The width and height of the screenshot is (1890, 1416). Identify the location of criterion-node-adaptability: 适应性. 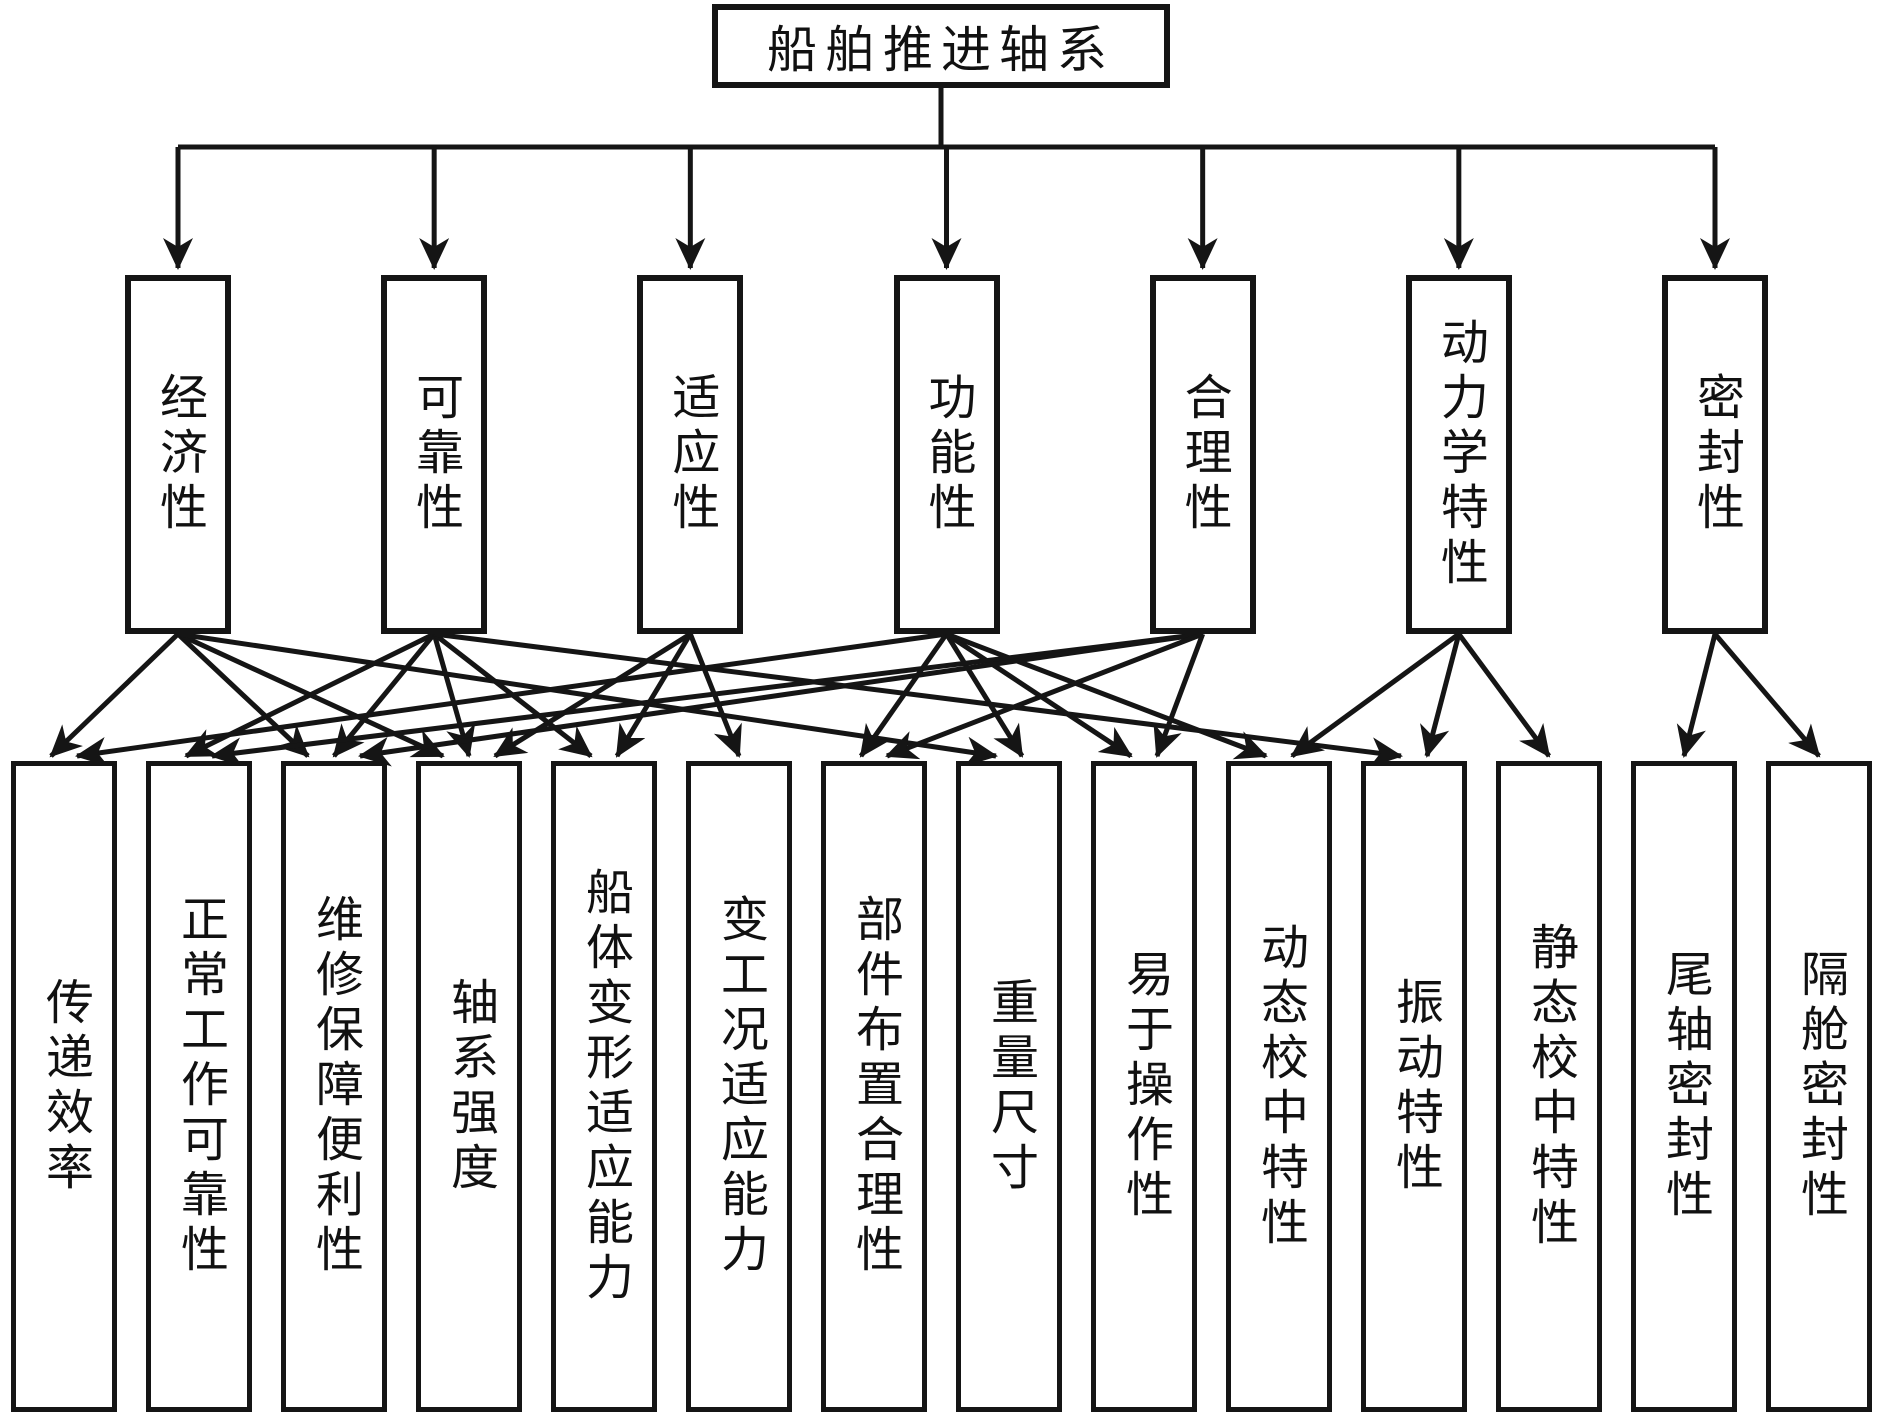
(690, 454).